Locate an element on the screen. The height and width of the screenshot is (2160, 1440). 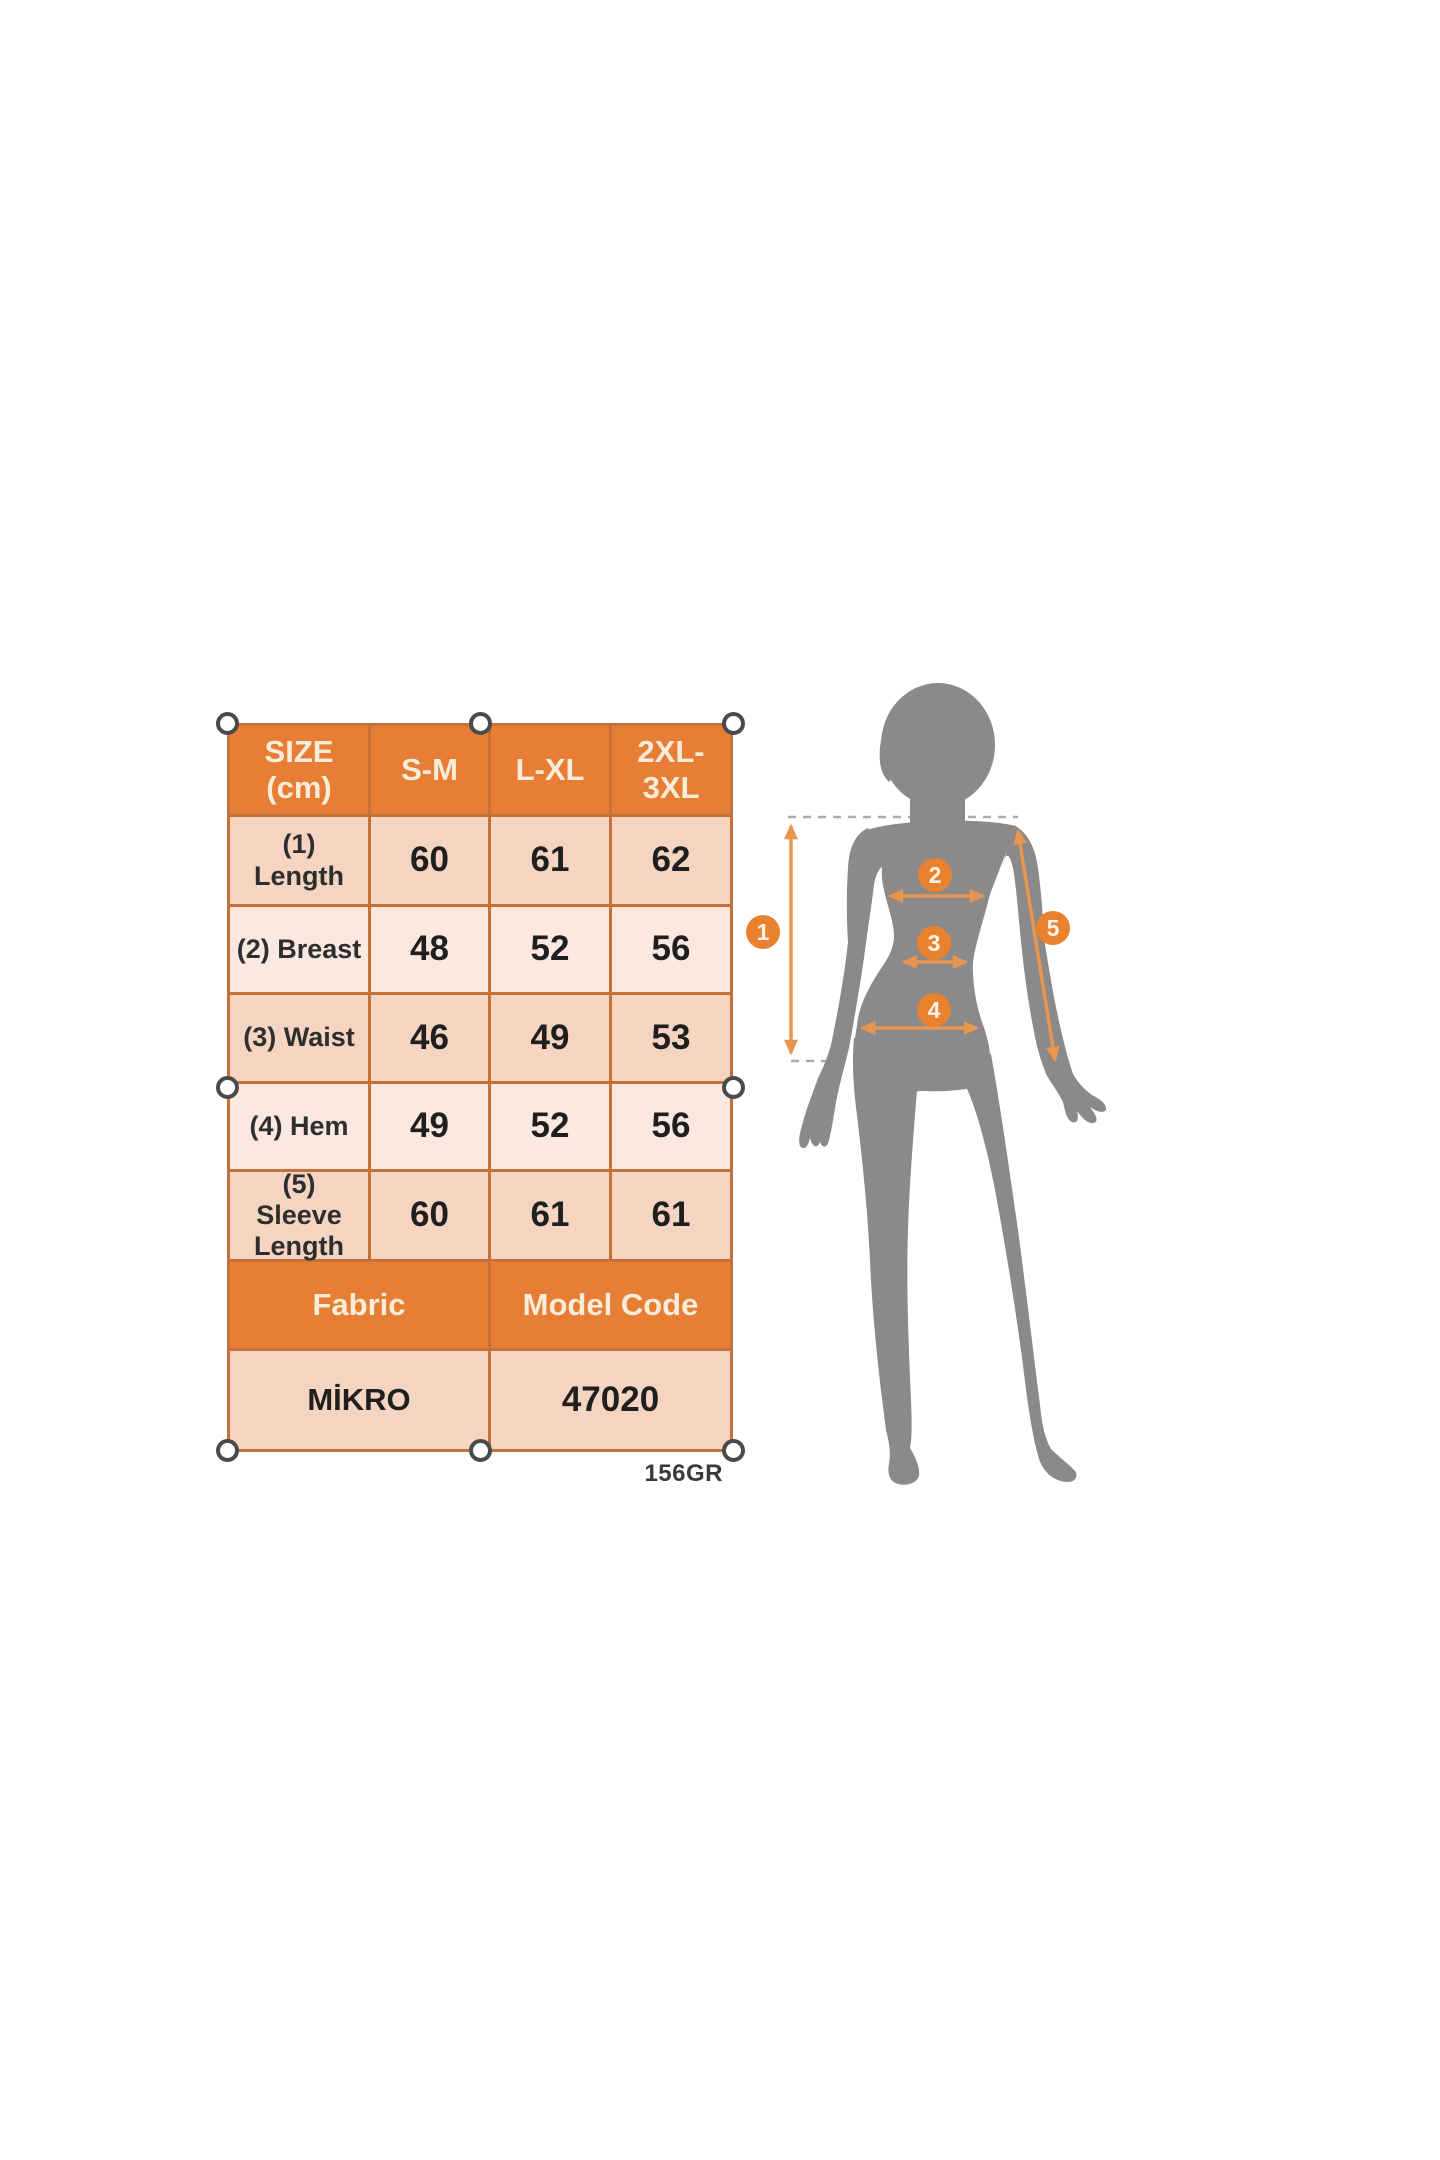
header-col-2xl3xl: 2XL- 3XL is located at coordinates (671, 770).